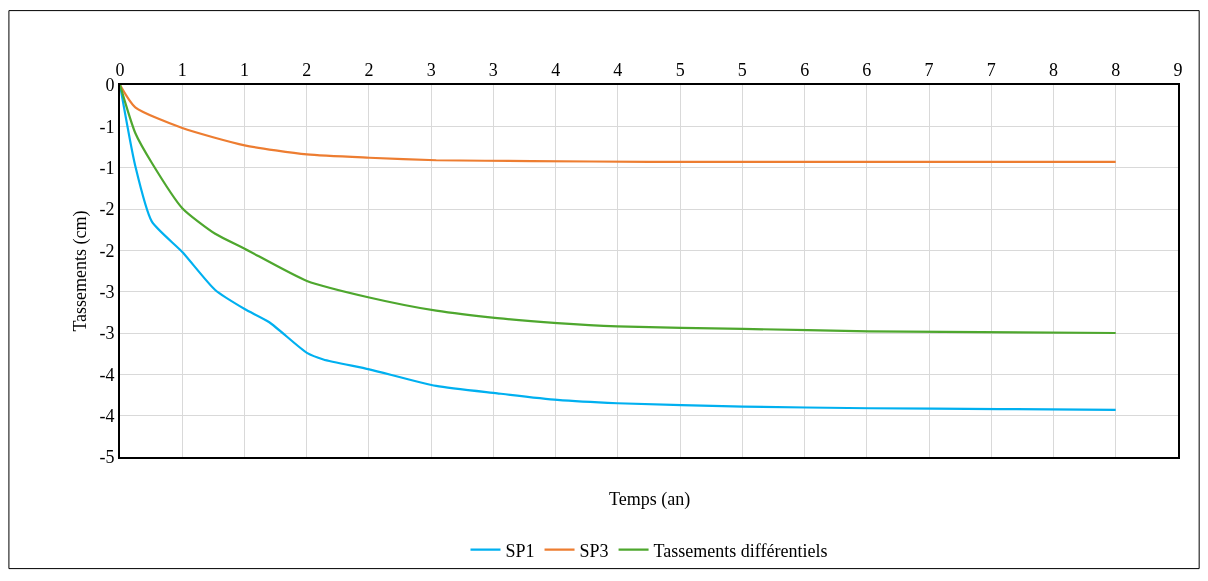 Image resolution: width=1208 pixels, height=581 pixels. I want to click on legend-label: SP1, so click(520, 550).